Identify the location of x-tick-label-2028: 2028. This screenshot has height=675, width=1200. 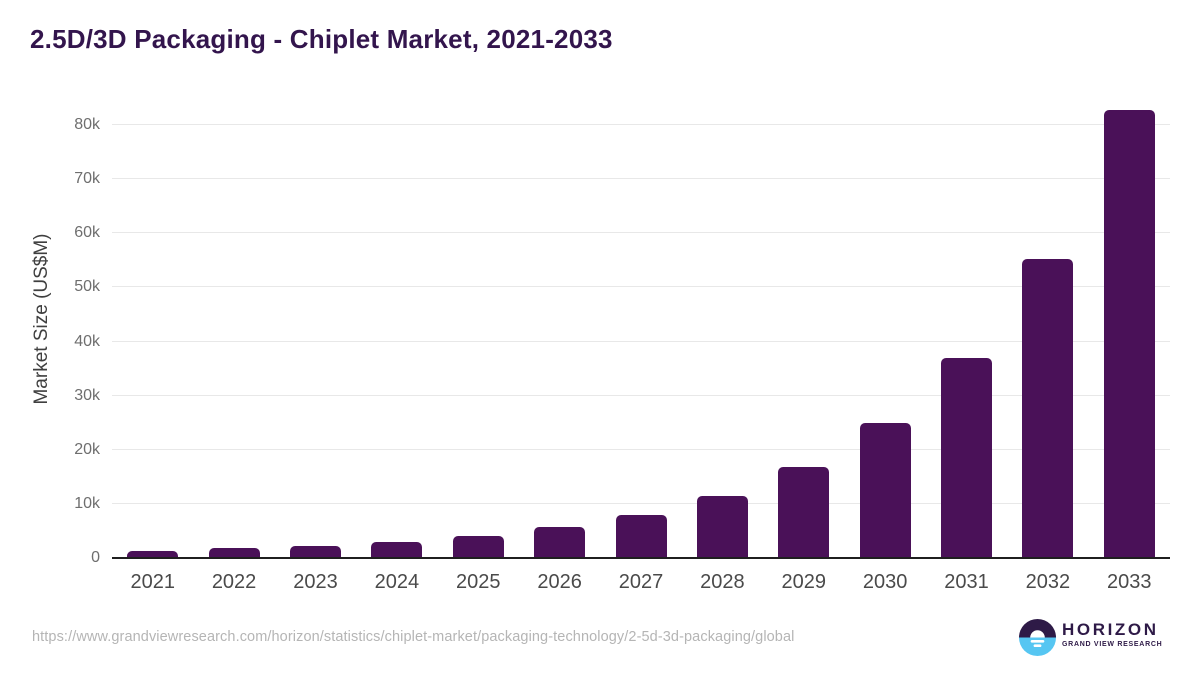
(722, 582).